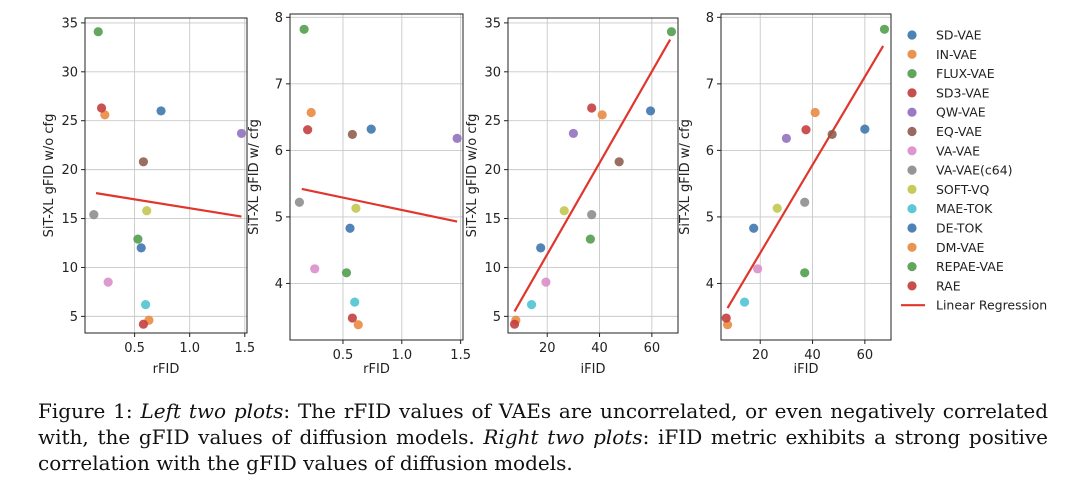  Describe the element at coordinates (948, 285) in the screenshot. I see `legend-label: RAE` at that location.